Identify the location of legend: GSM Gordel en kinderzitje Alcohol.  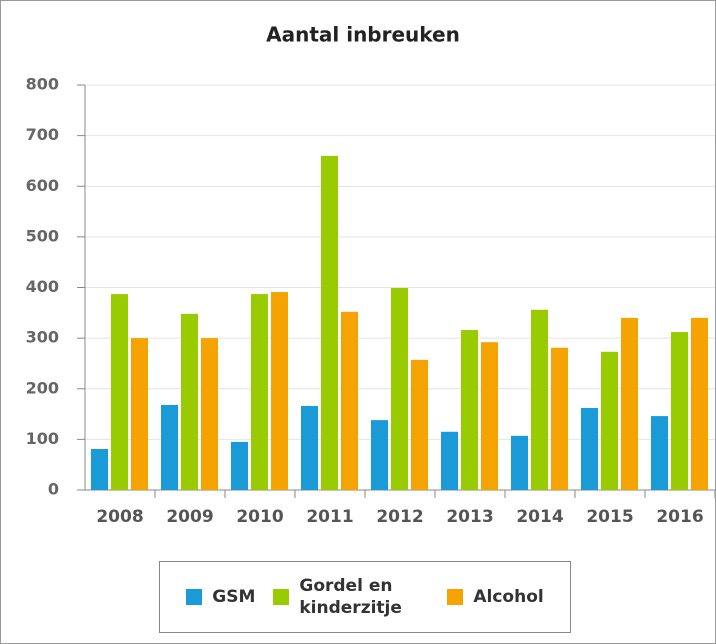
(365, 597).